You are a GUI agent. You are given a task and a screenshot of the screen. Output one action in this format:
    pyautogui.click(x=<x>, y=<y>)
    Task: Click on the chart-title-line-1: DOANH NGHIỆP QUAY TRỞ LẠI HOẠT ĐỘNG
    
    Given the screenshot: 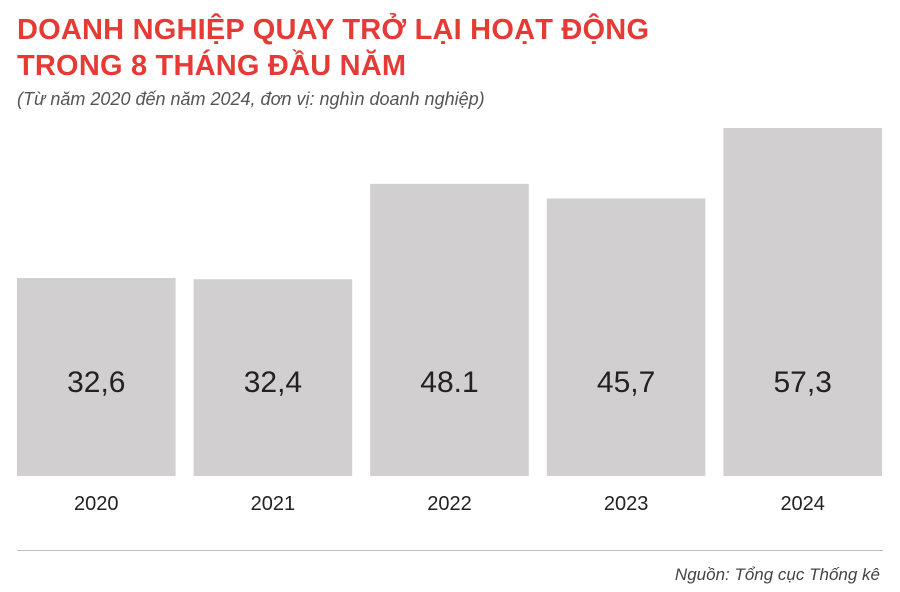 What is the action you would take?
    pyautogui.click(x=333, y=30)
    